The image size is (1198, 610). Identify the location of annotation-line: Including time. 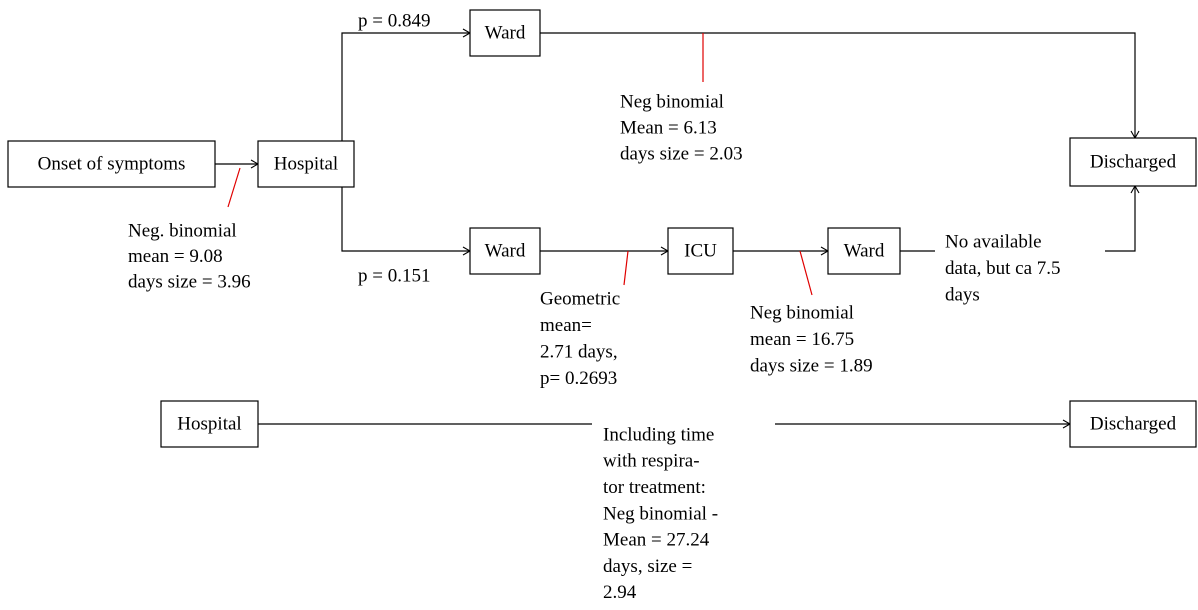
(658, 434).